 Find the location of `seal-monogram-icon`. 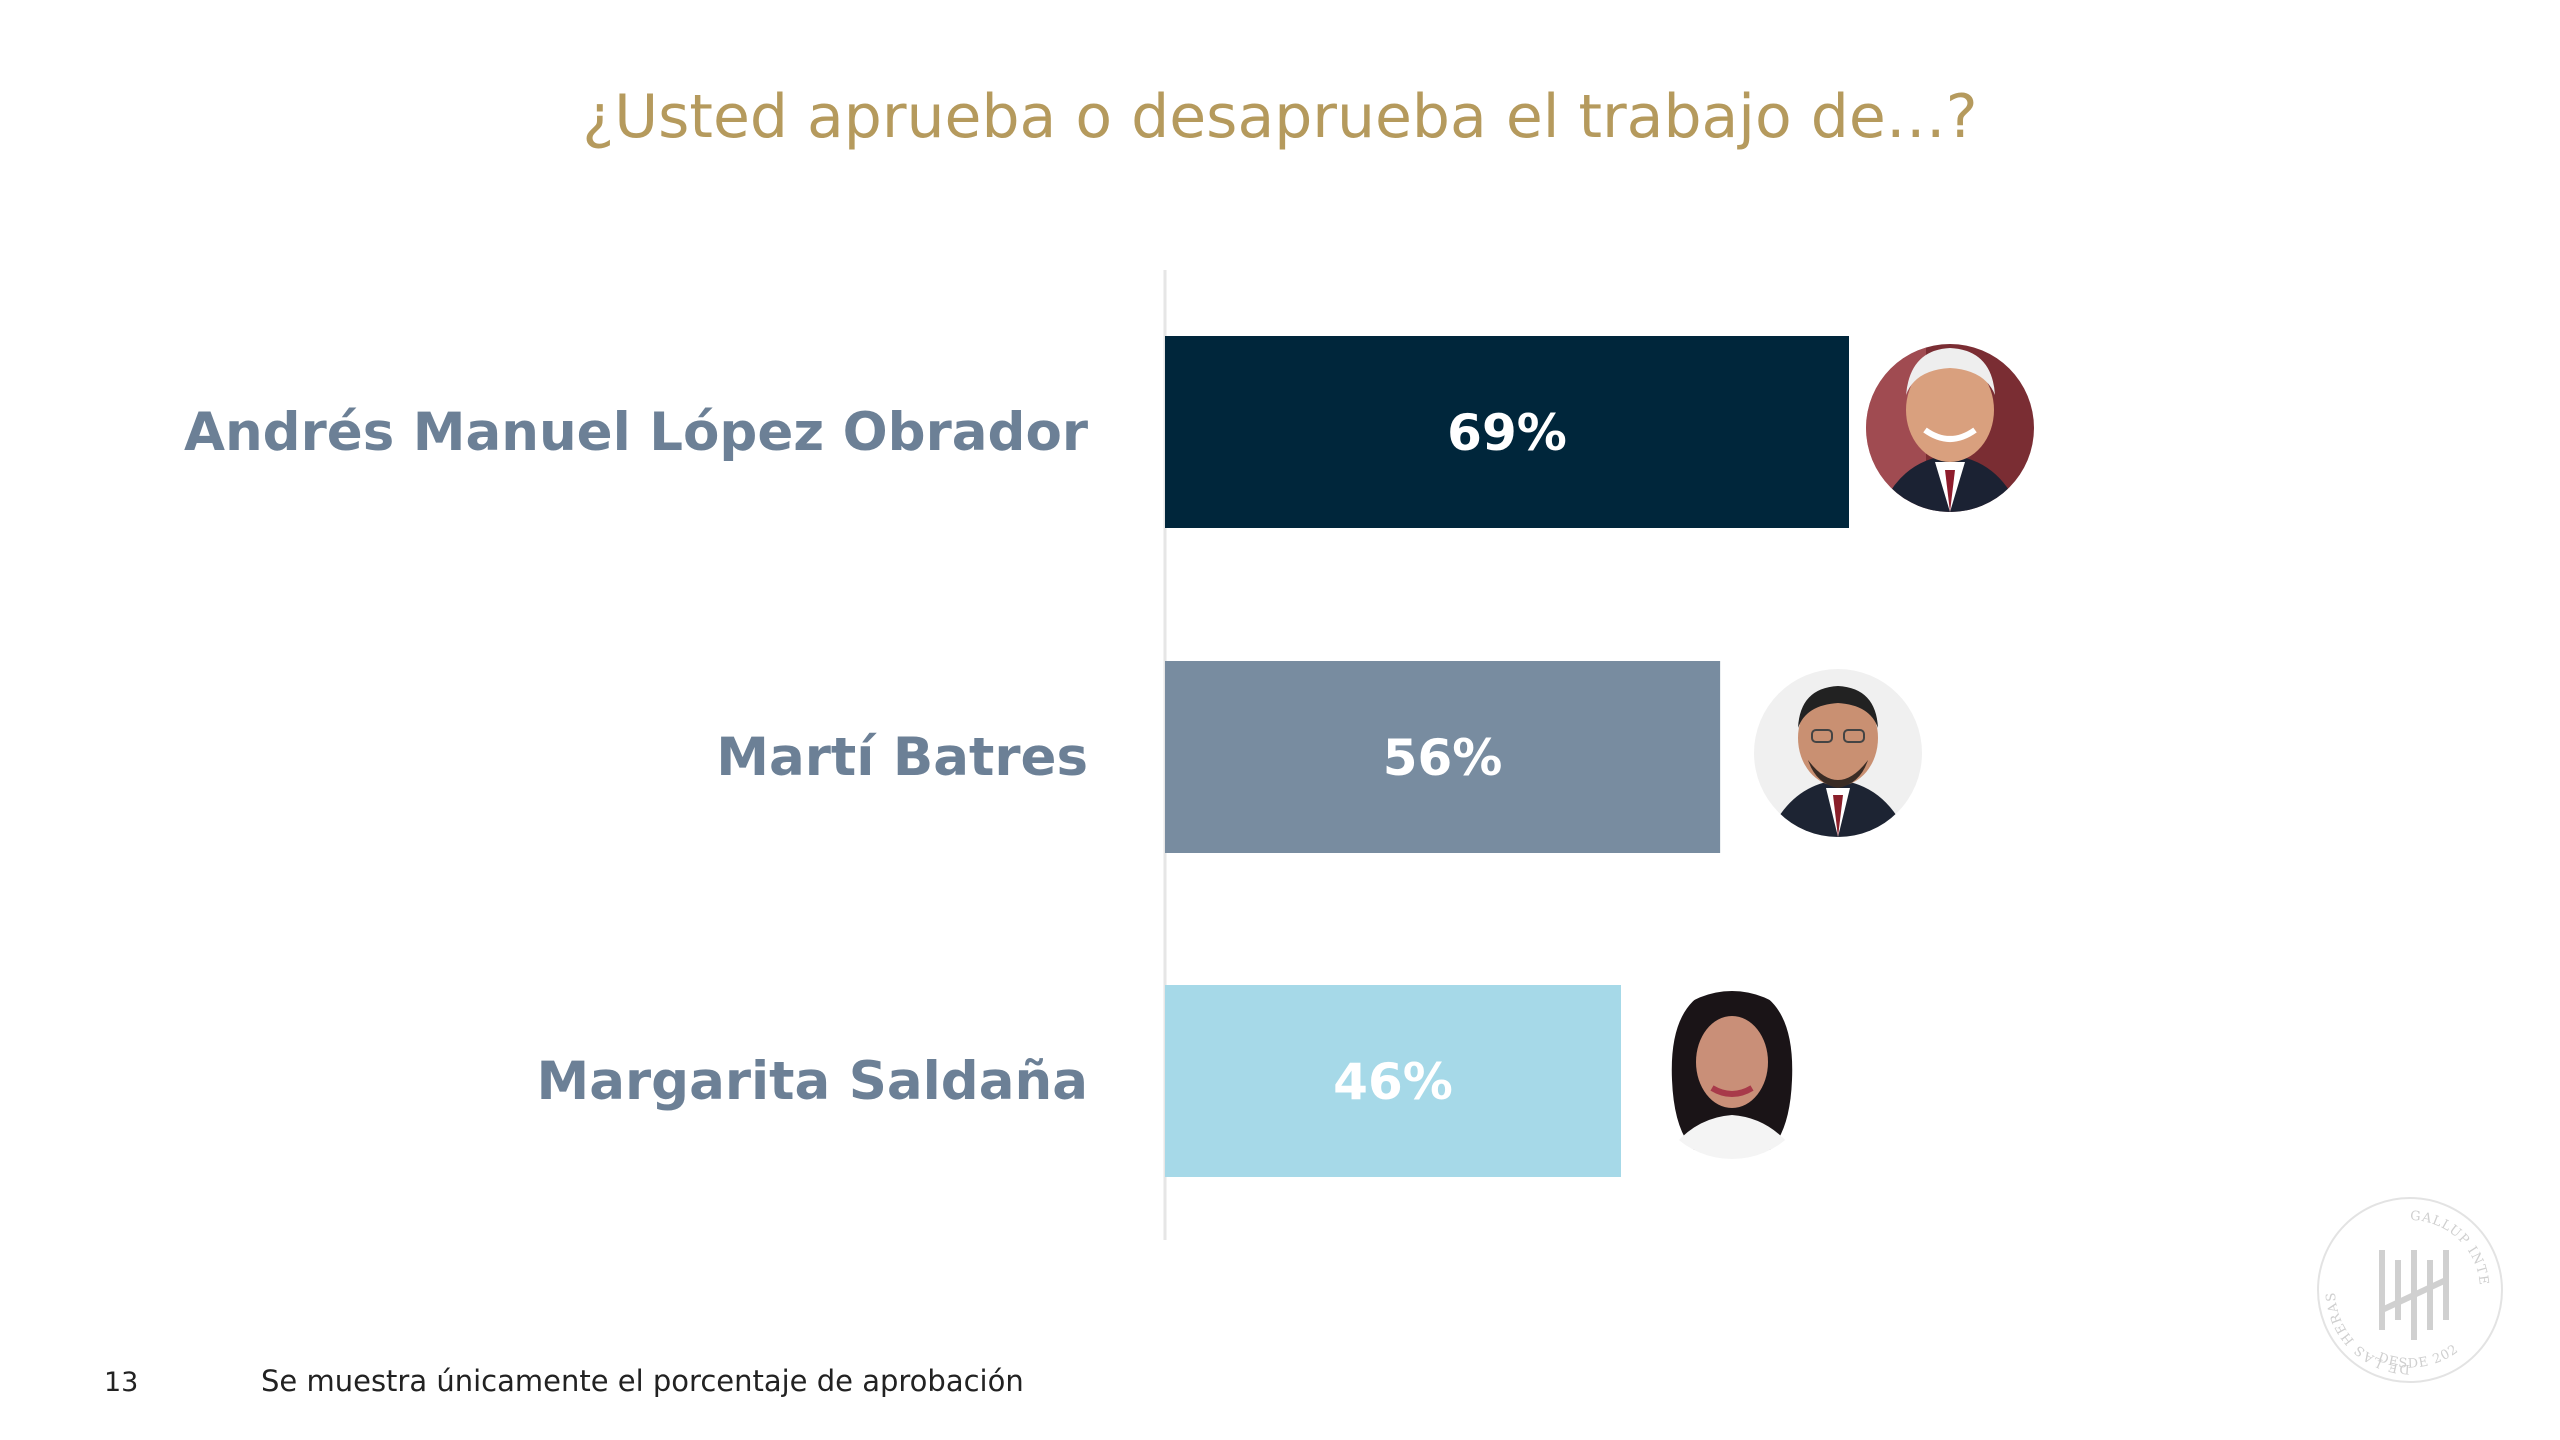

seal-monogram-icon is located at coordinates (2414, 1295).